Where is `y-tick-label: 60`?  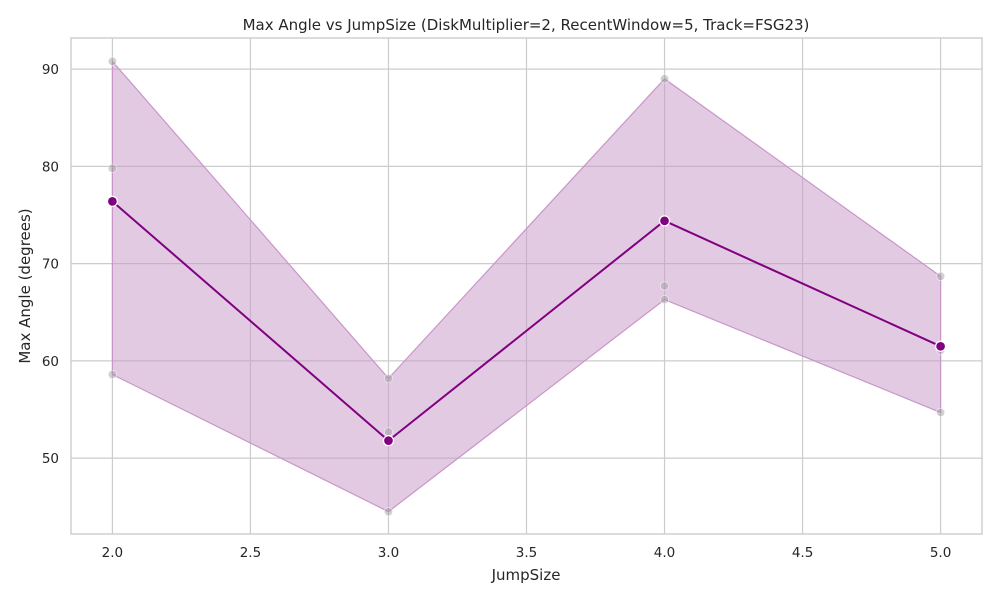
y-tick-label: 60 is located at coordinates (50, 362).